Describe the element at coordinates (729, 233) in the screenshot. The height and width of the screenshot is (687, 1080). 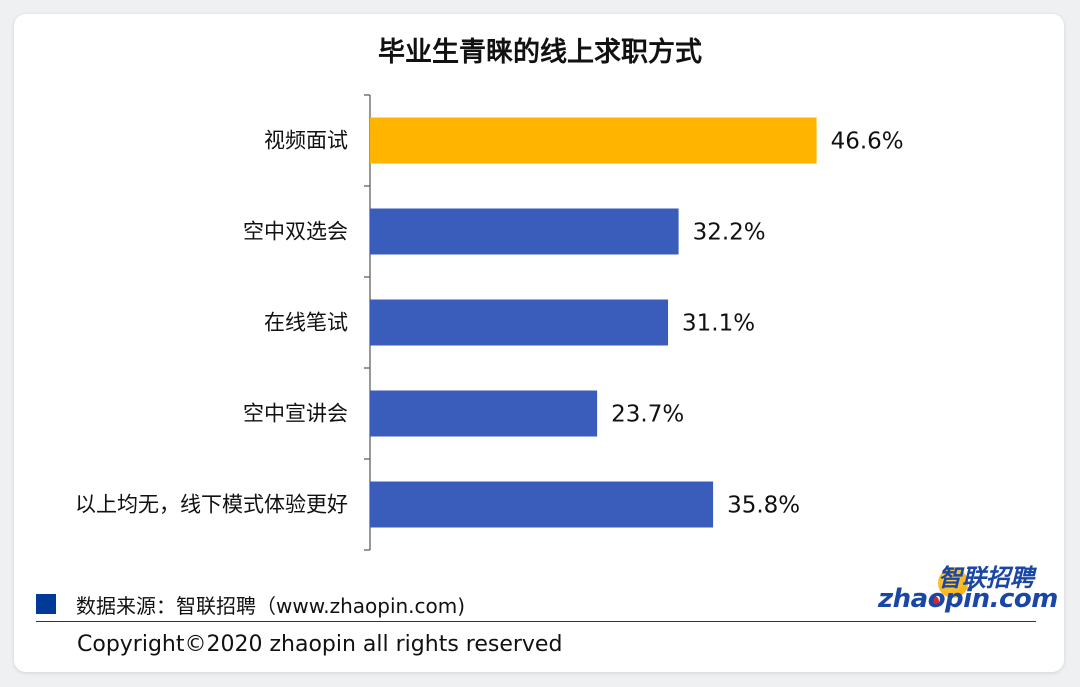
I see `value-label: 32.2%` at that location.